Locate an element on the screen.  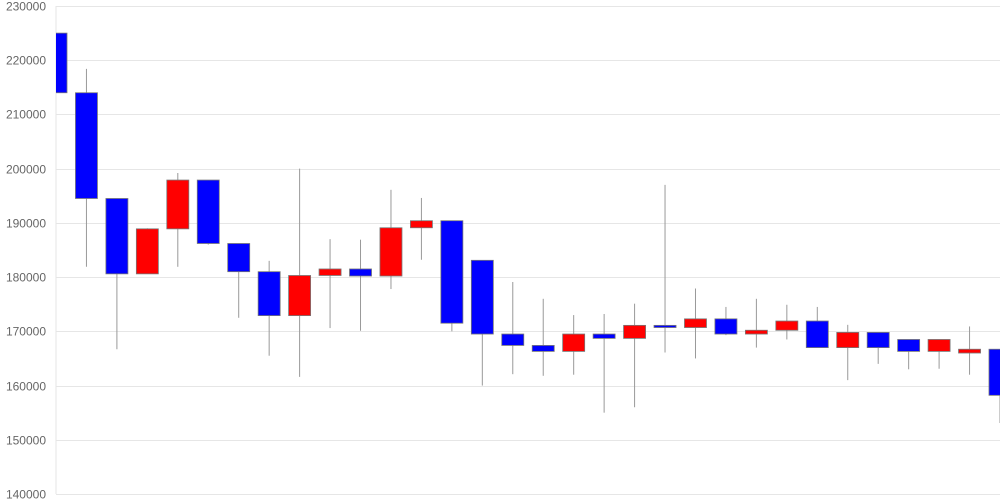
y-tick-label: 190000 is located at coordinates (26, 224).